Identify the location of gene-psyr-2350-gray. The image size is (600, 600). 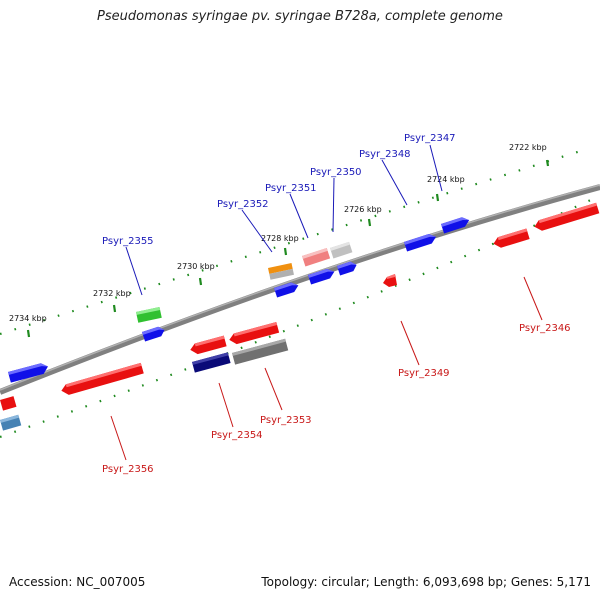
(341, 250).